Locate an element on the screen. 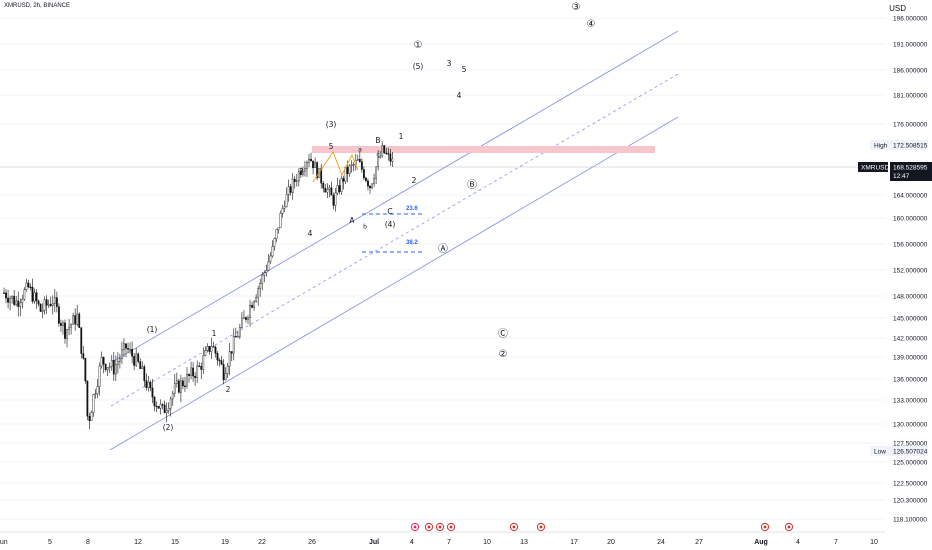 The image size is (932, 550). price-tick-label: 133.000000 is located at coordinates (910, 401).